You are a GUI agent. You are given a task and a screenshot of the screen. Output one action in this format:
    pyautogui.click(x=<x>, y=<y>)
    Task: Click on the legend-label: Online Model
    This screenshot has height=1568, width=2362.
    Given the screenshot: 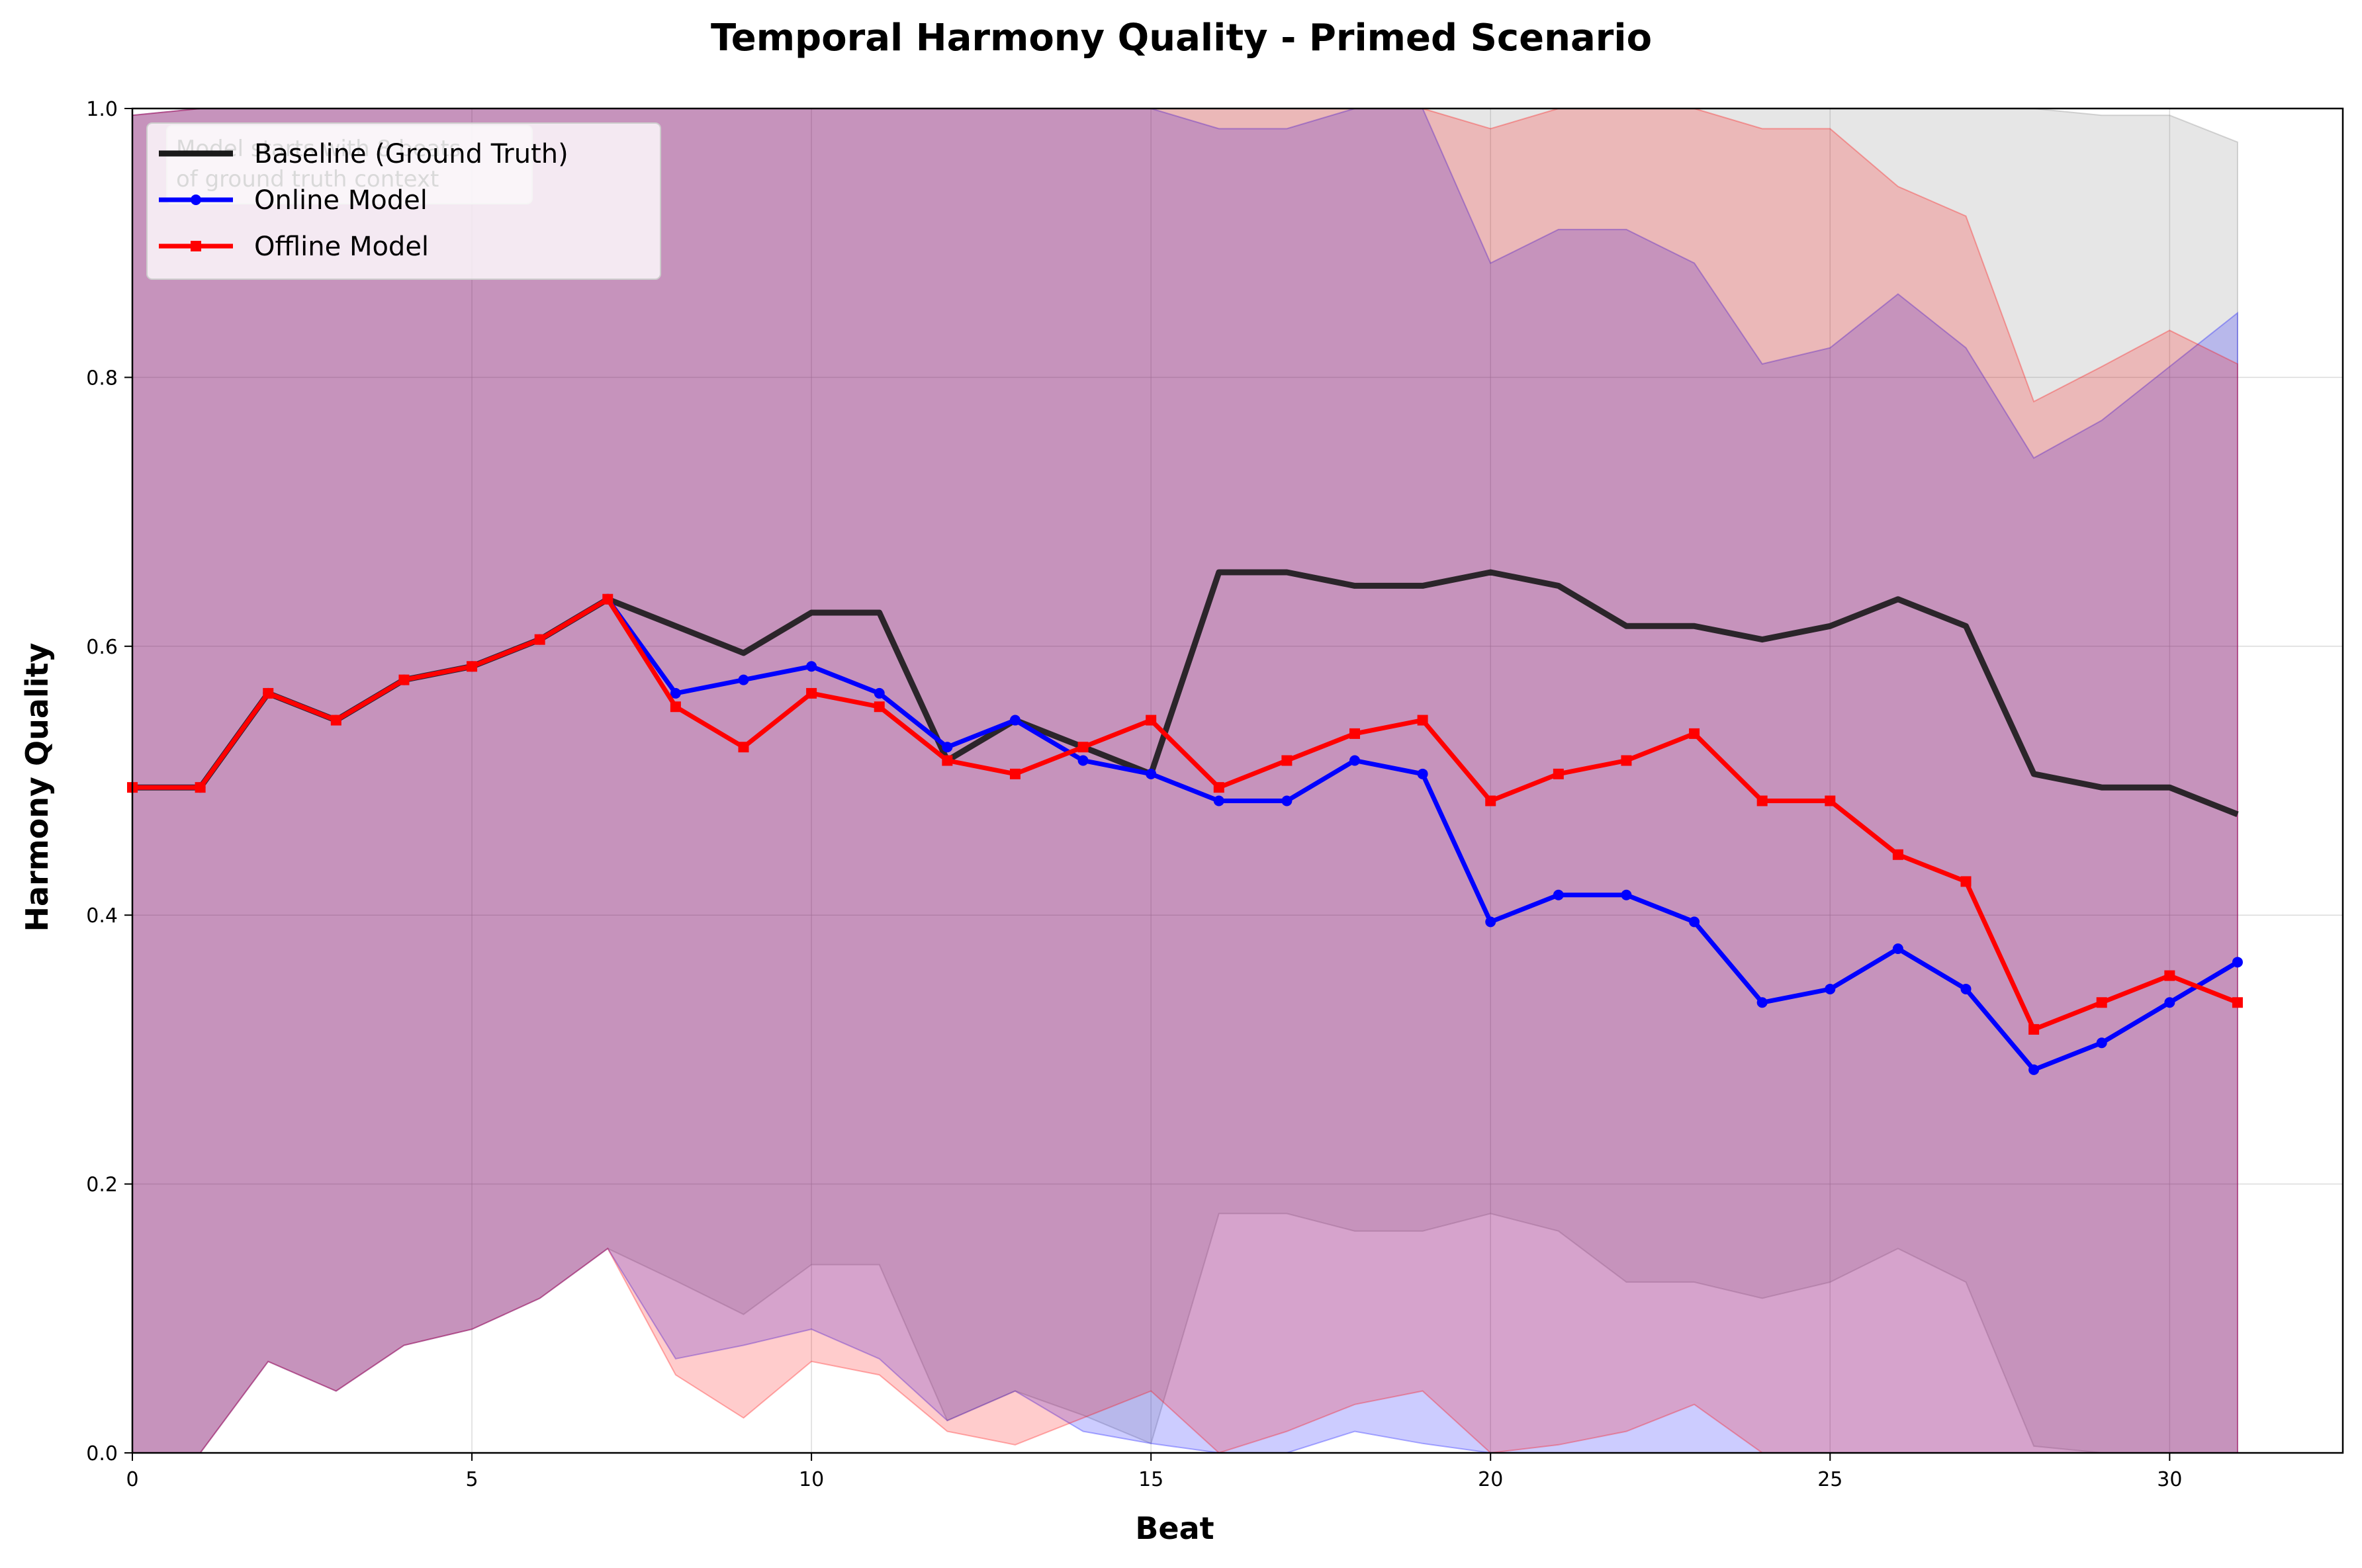 What is the action you would take?
    pyautogui.click(x=341, y=200)
    